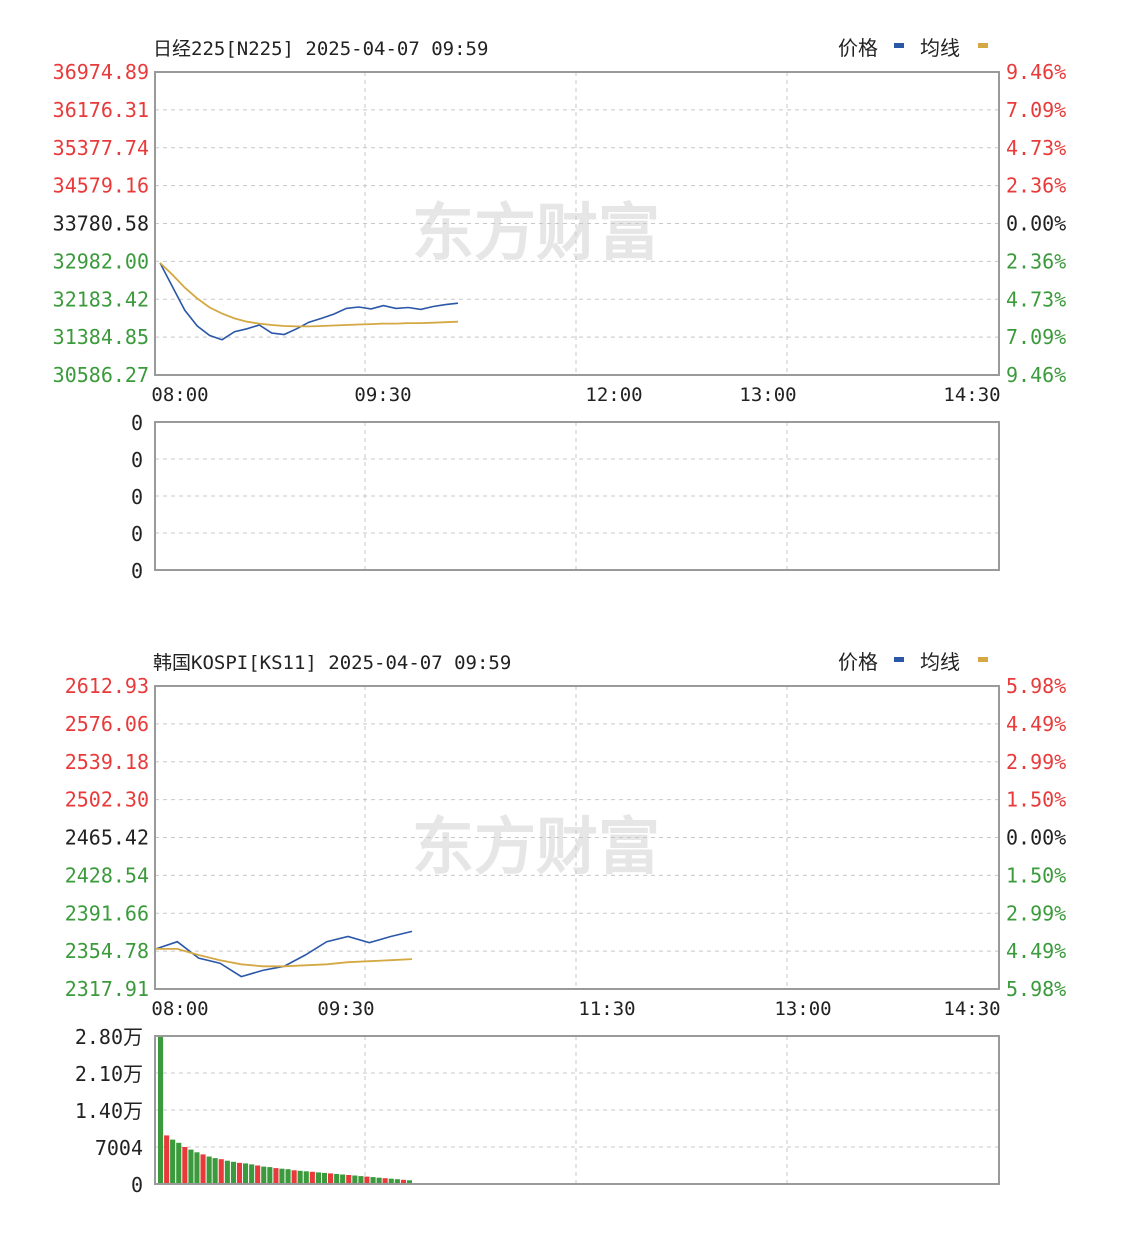  What do you see at coordinates (101, 261) in the screenshot?
I see `y-tick-label: 32982.00` at bounding box center [101, 261].